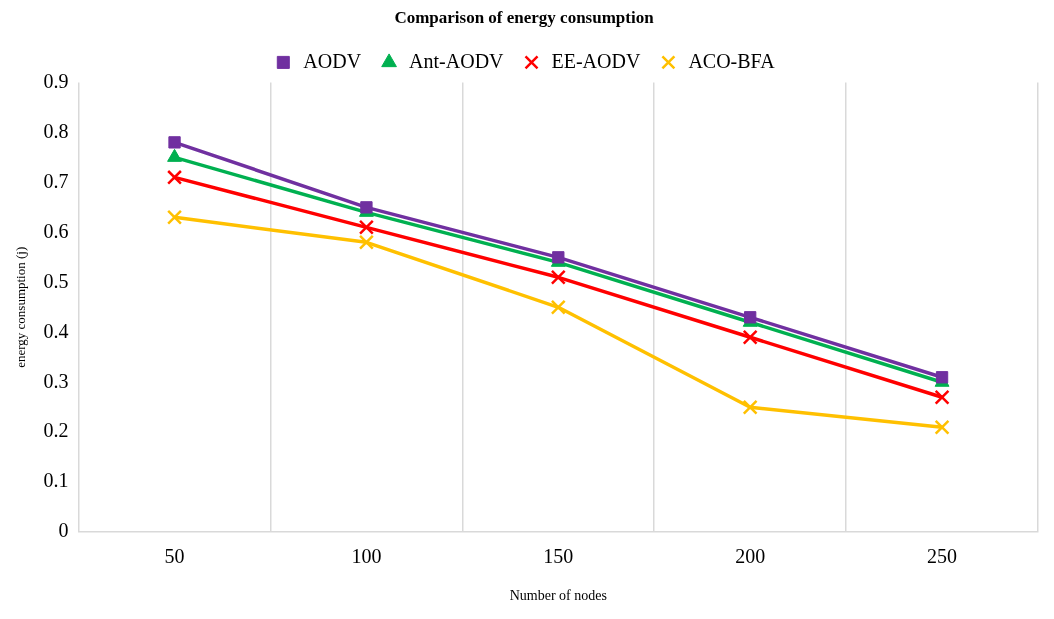 This screenshot has height=619, width=1054. I want to click on y-tick-label: 0.5, so click(56, 280).